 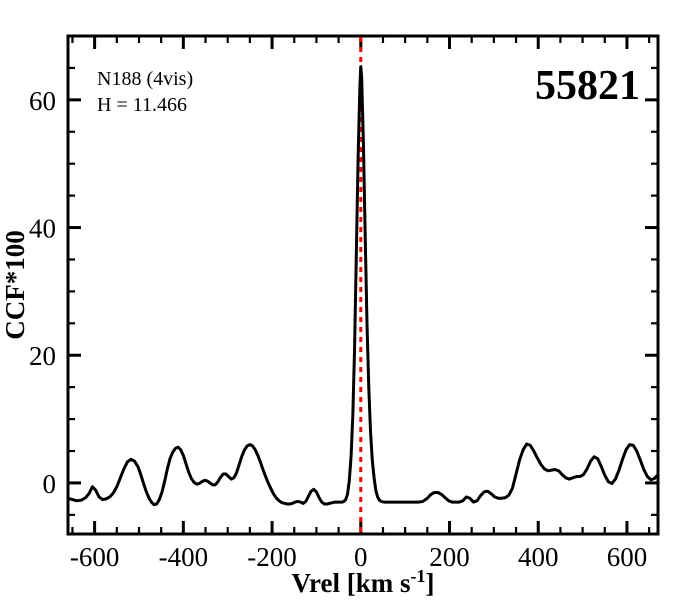 I want to click on x-tick-label: -400, so click(x=184, y=557).